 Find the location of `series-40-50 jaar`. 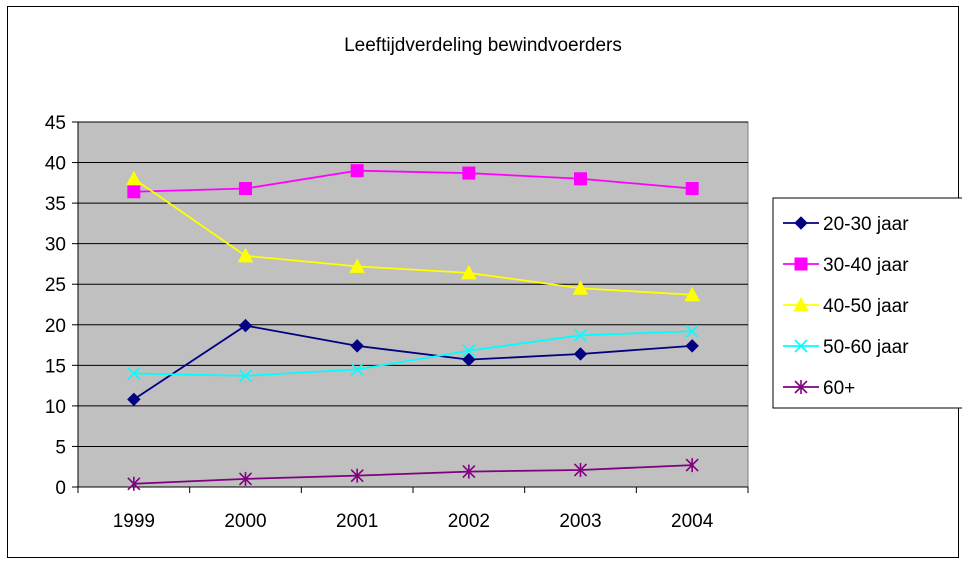

series-40-50 jaar is located at coordinates (413, 236).